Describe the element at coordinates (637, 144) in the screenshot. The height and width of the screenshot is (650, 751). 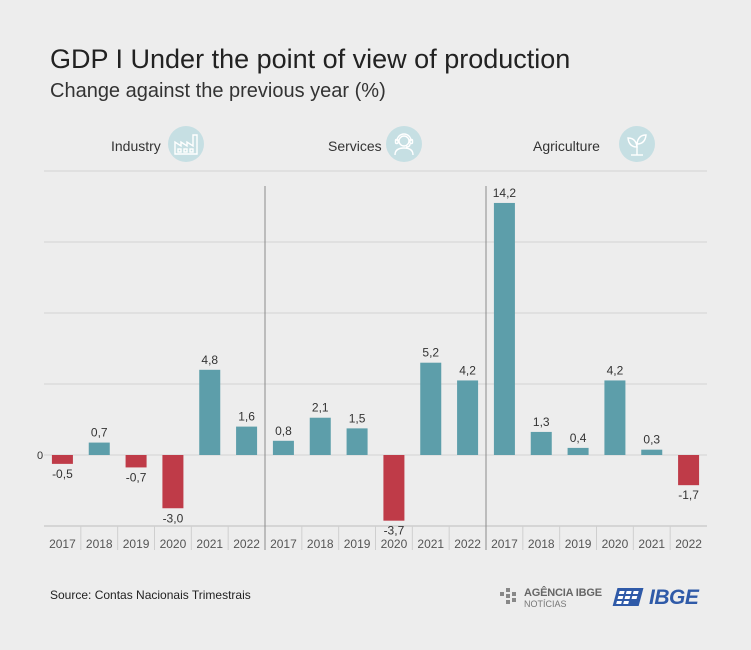
I see `plant-icon` at that location.